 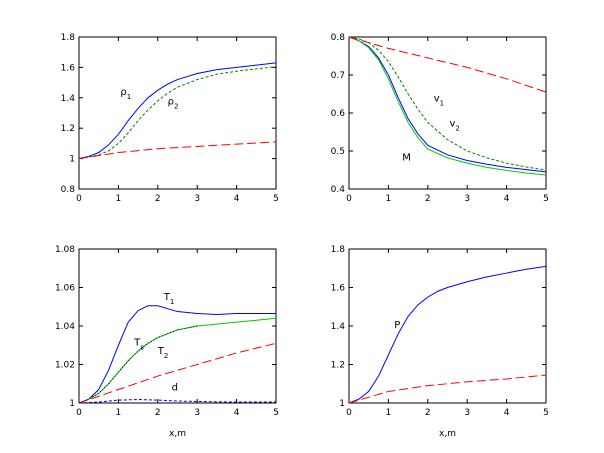 What do you see at coordinates (338, 76) in the screenshot?
I see `y-tick-label: 0.7` at bounding box center [338, 76].